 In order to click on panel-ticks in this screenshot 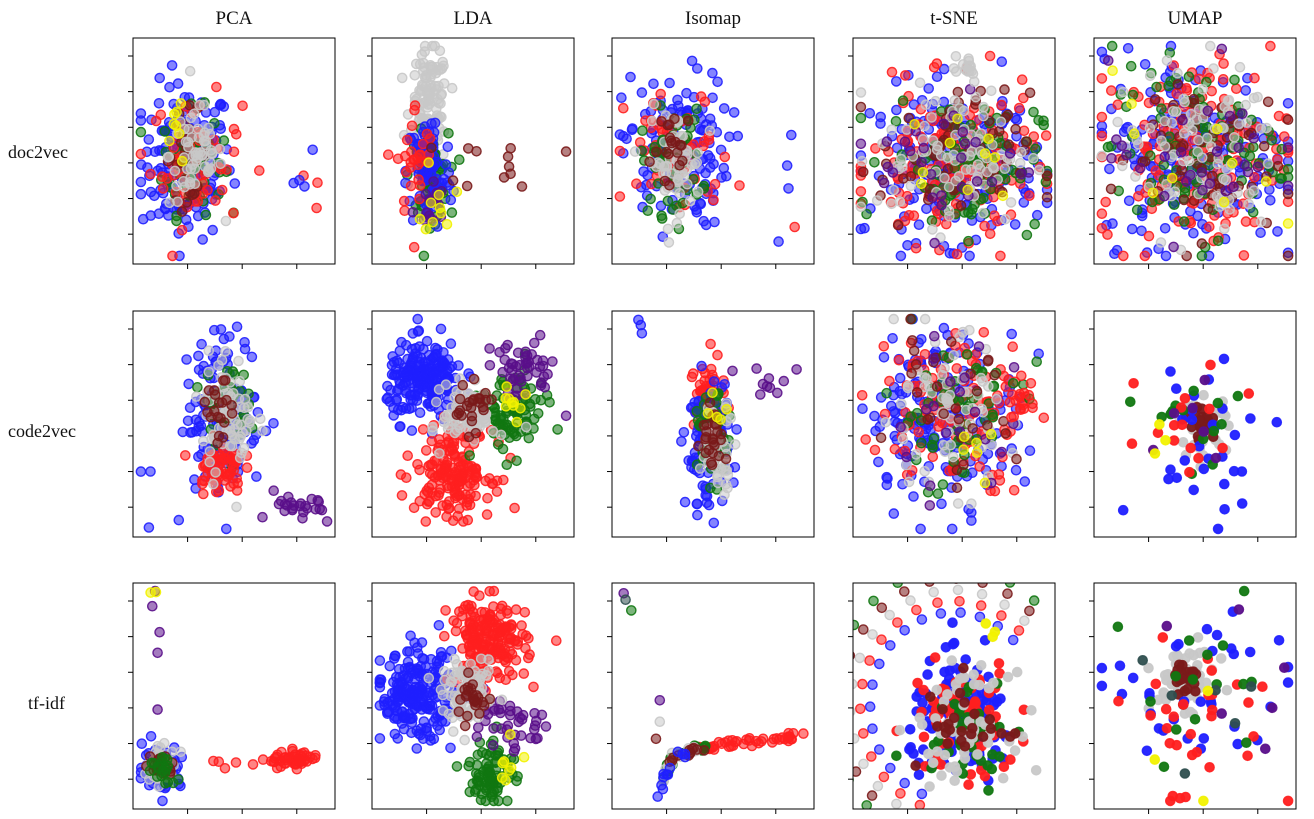, I will do `click(1174, 435)`.